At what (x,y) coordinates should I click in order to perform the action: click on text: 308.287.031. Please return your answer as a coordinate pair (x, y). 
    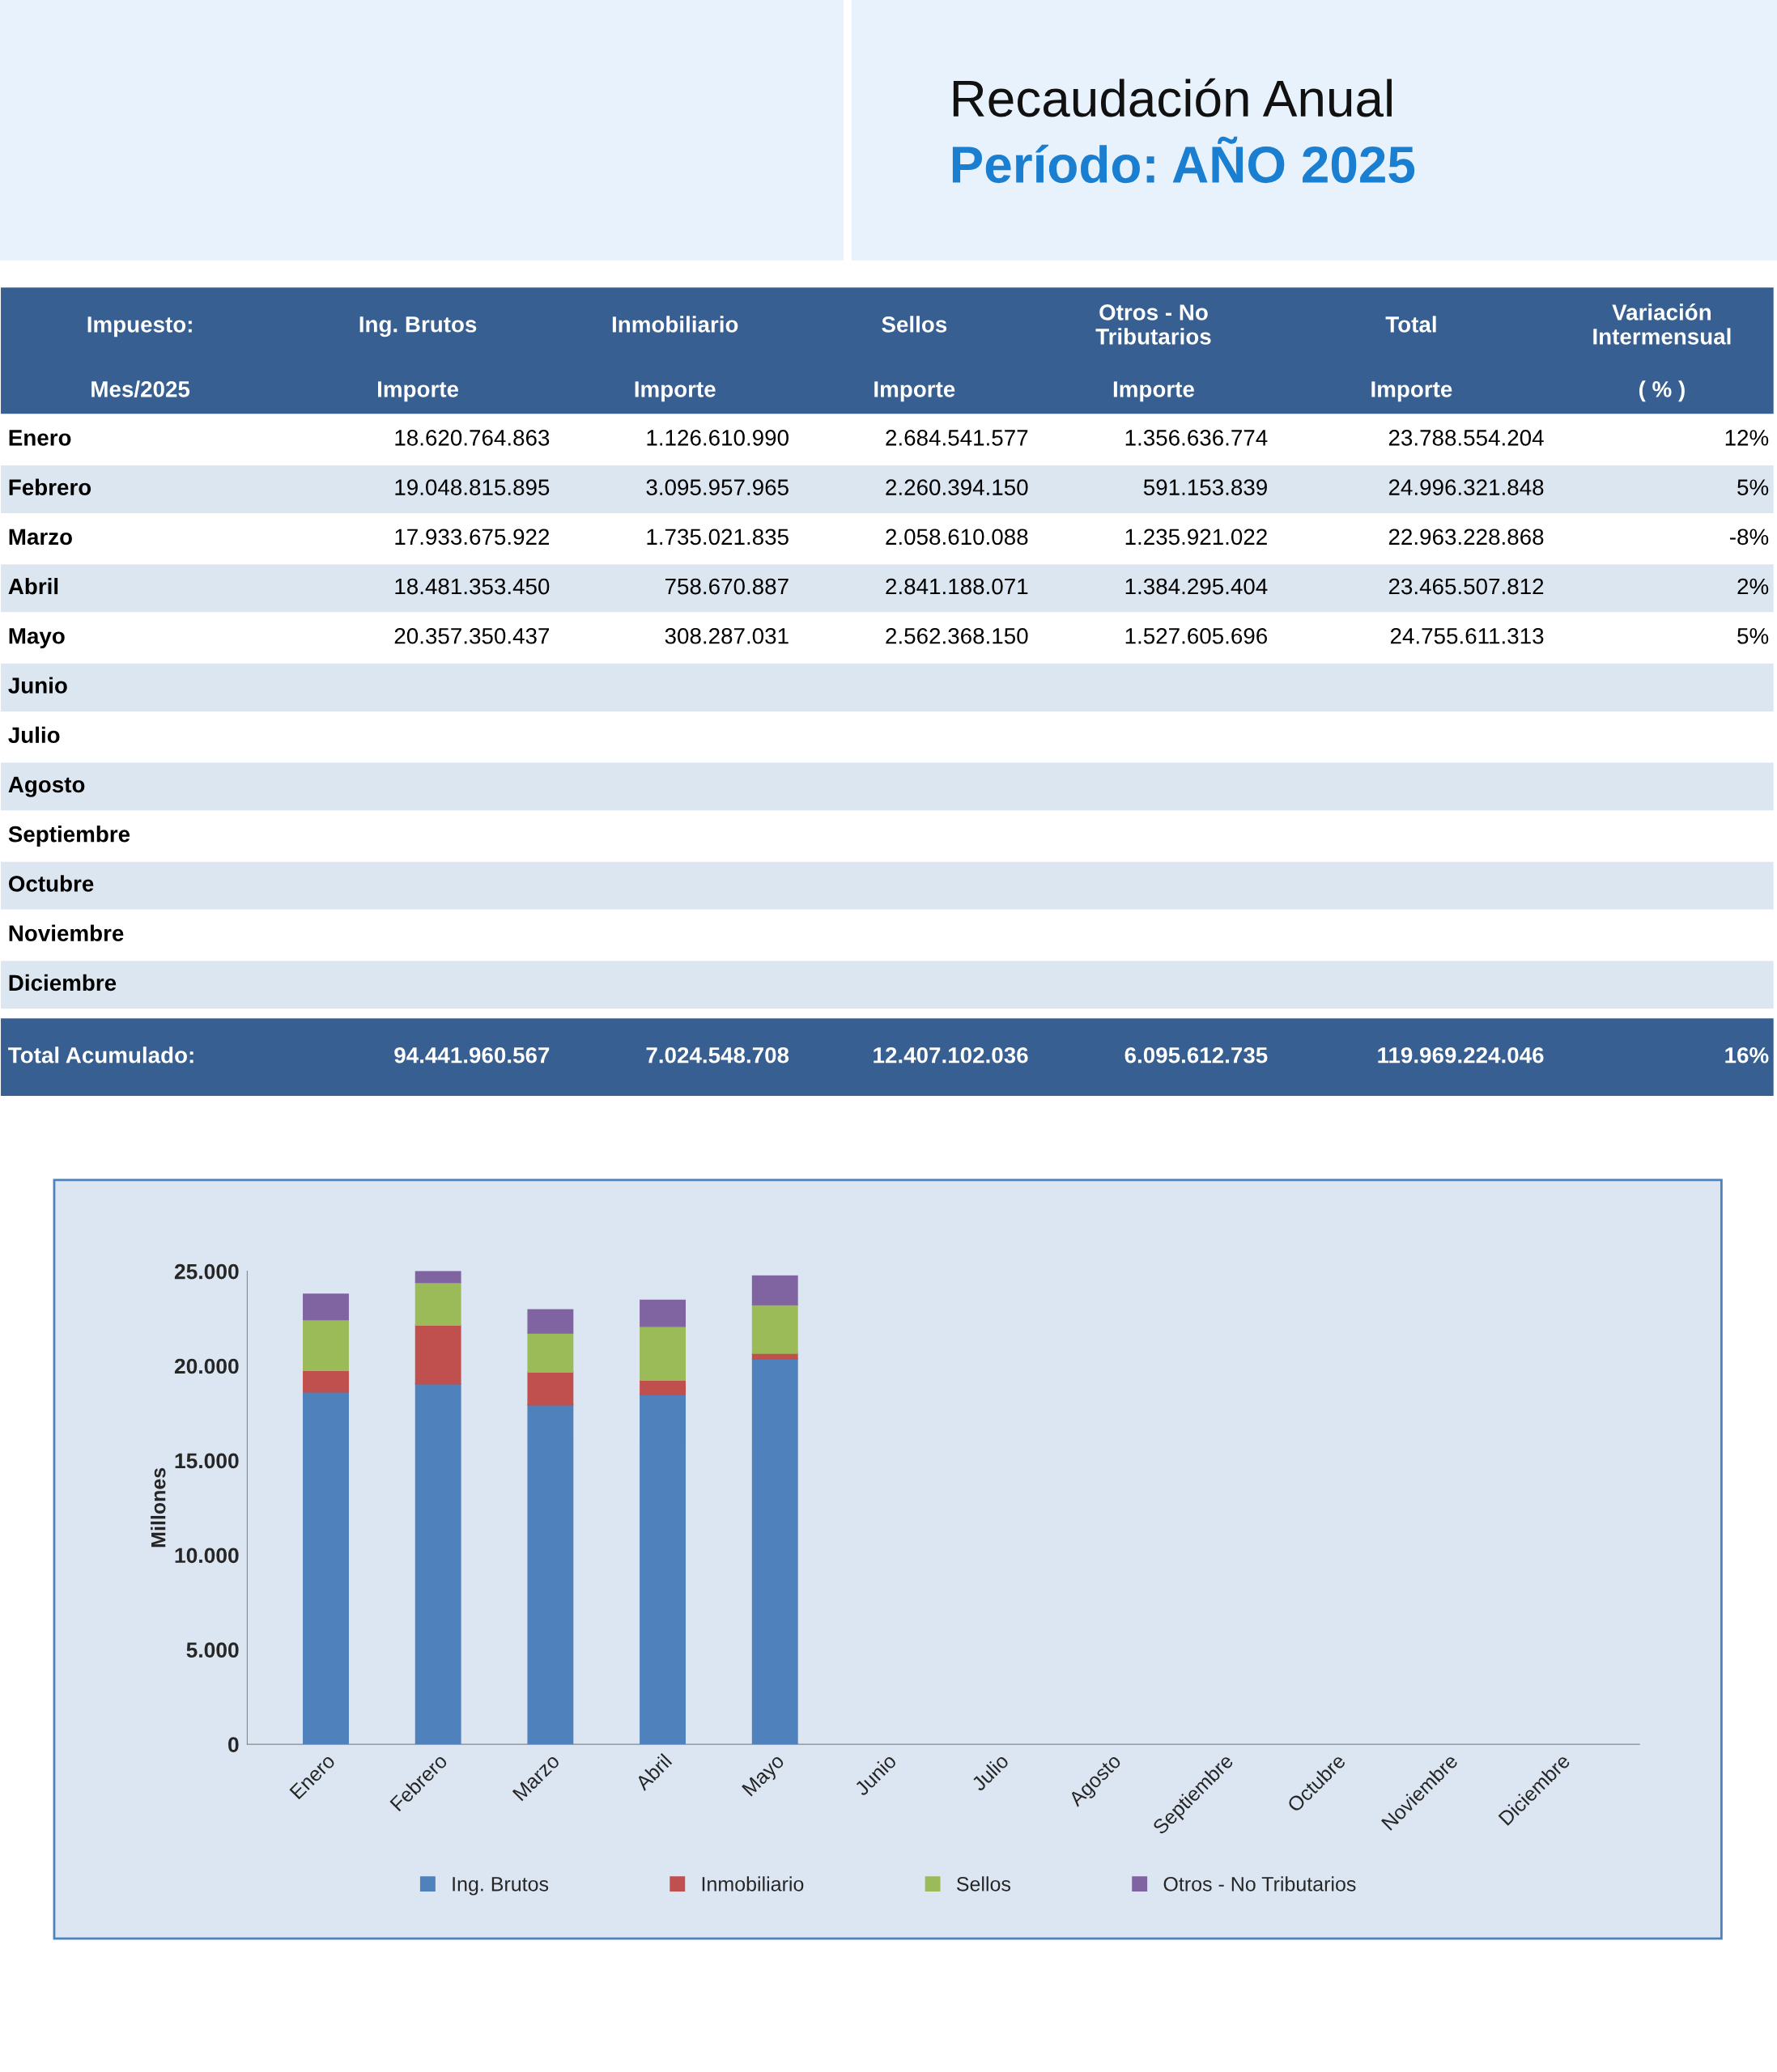
    Looking at the image, I should click on (727, 635).